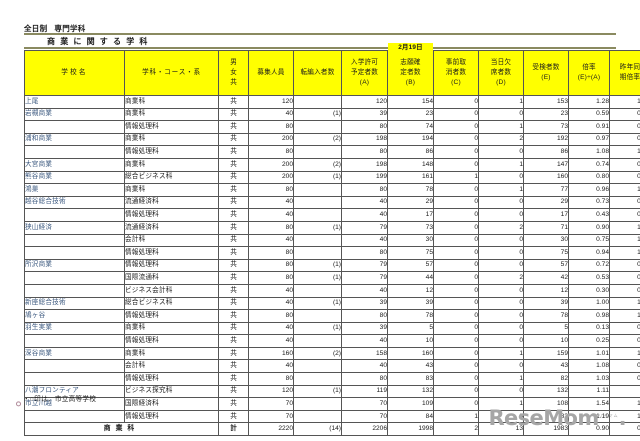 The width and height of the screenshot is (640, 441). I want to click on cell-applicants: 73, so click(410, 227).